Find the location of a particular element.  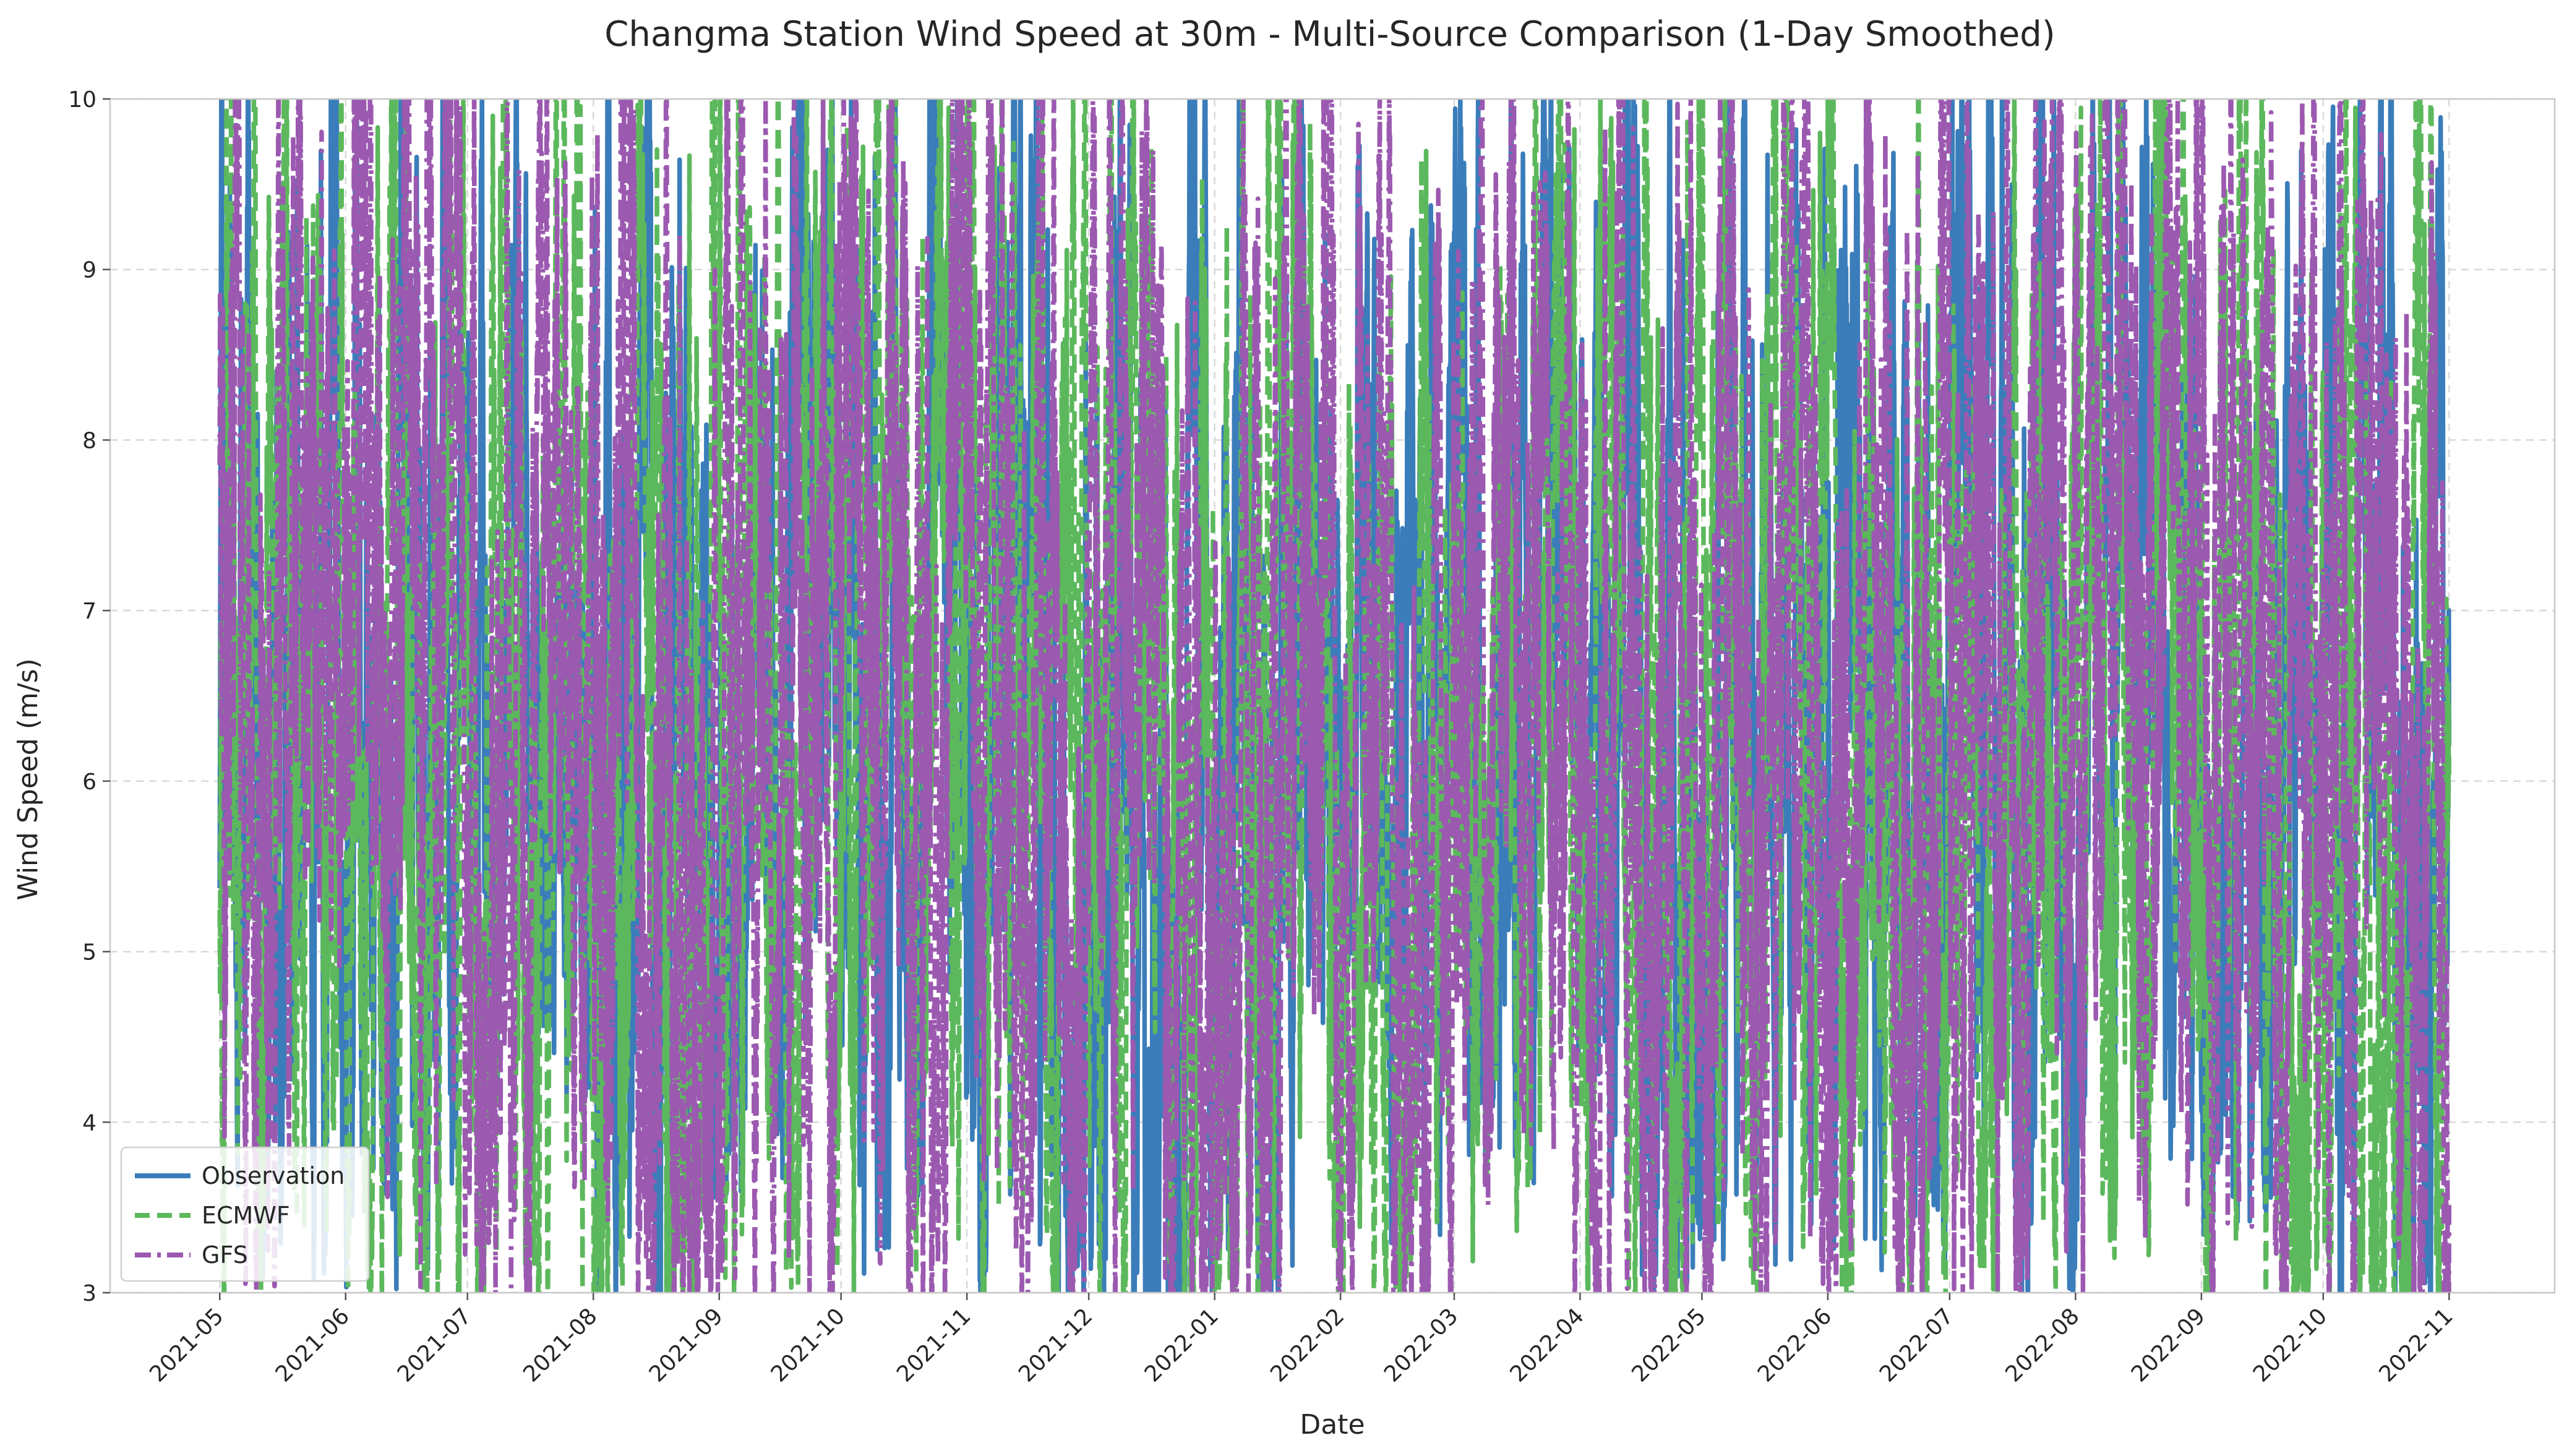

x-axis-label: Date is located at coordinates (1333, 1425).